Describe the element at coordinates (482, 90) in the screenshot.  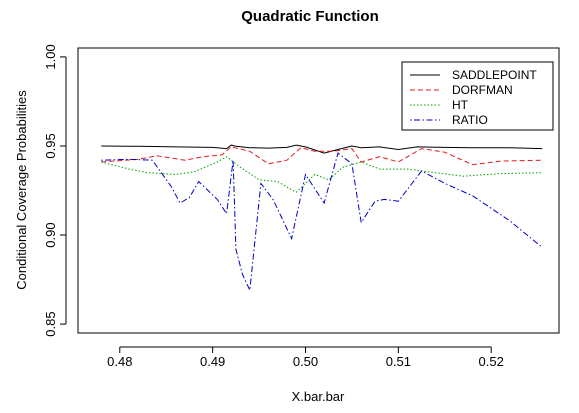
I see `legend-label-dorfman: DORFMAN` at that location.